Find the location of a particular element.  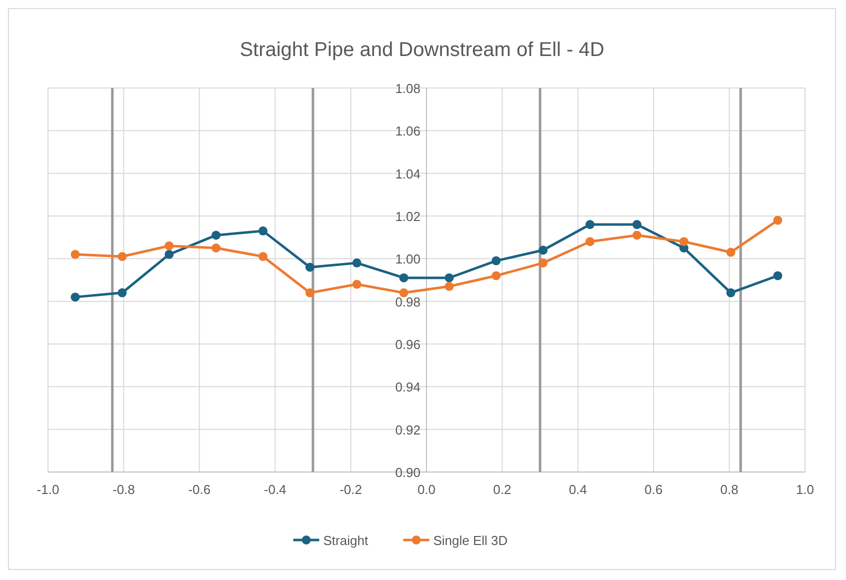

x-tick-label: -1.0 is located at coordinates (48, 489).